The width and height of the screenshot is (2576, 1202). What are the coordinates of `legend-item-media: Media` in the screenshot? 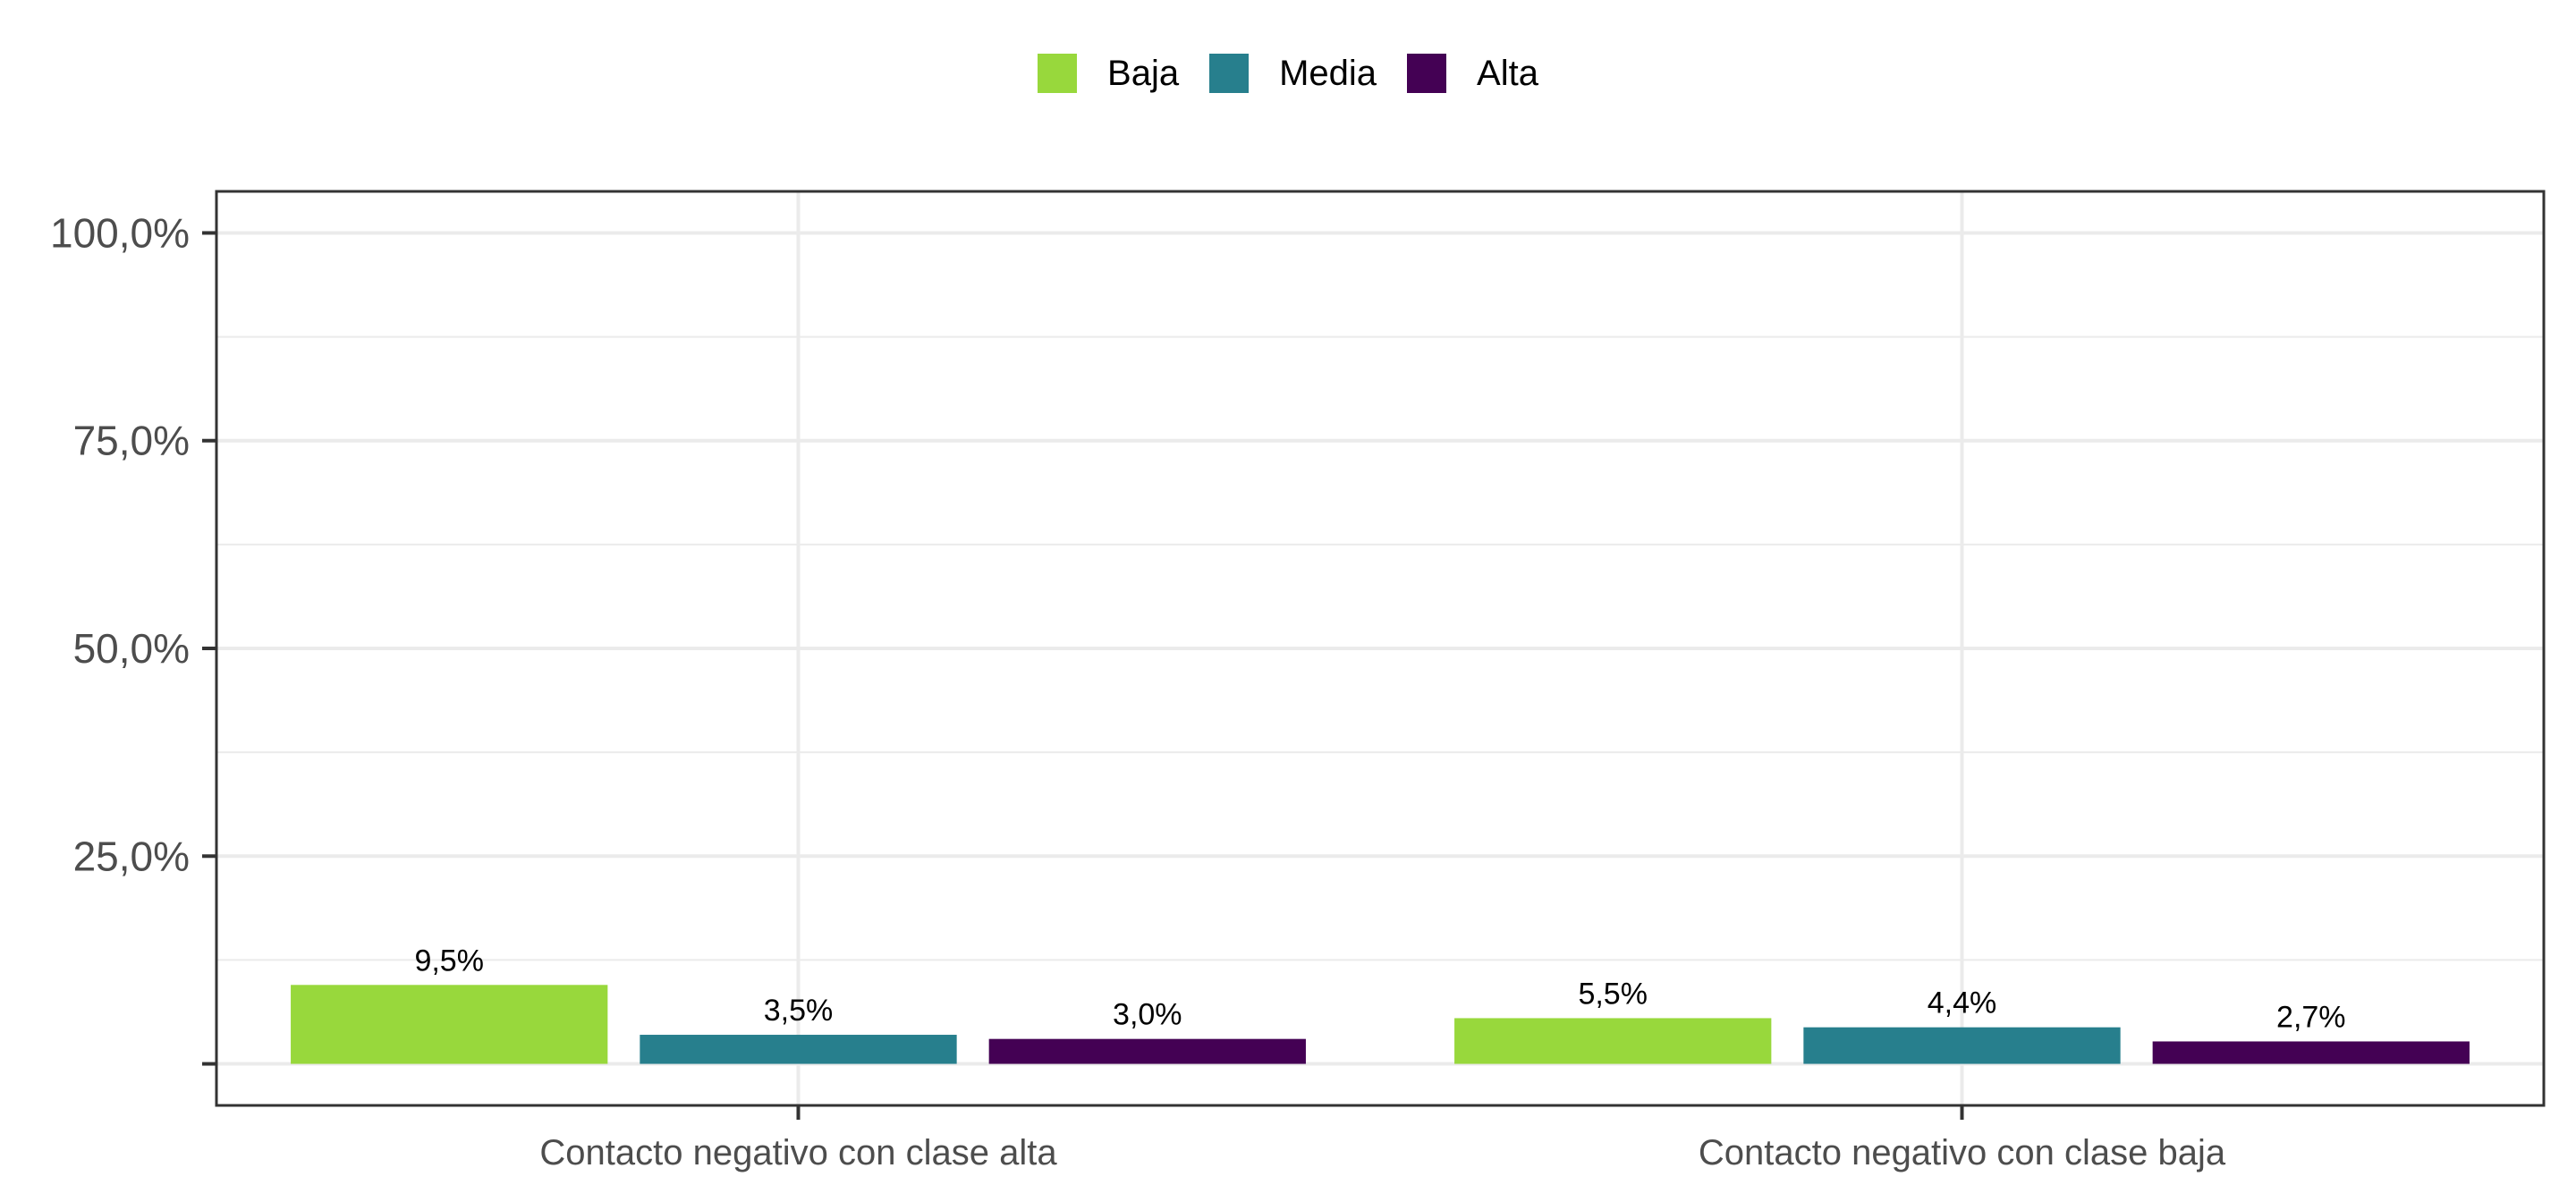 It's located at (1293, 73).